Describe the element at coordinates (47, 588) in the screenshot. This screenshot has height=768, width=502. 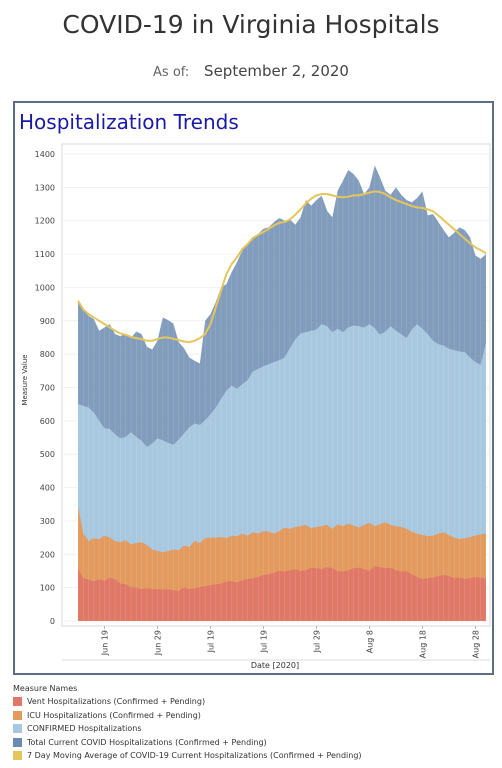
I see `y-tick-label: 100` at that location.